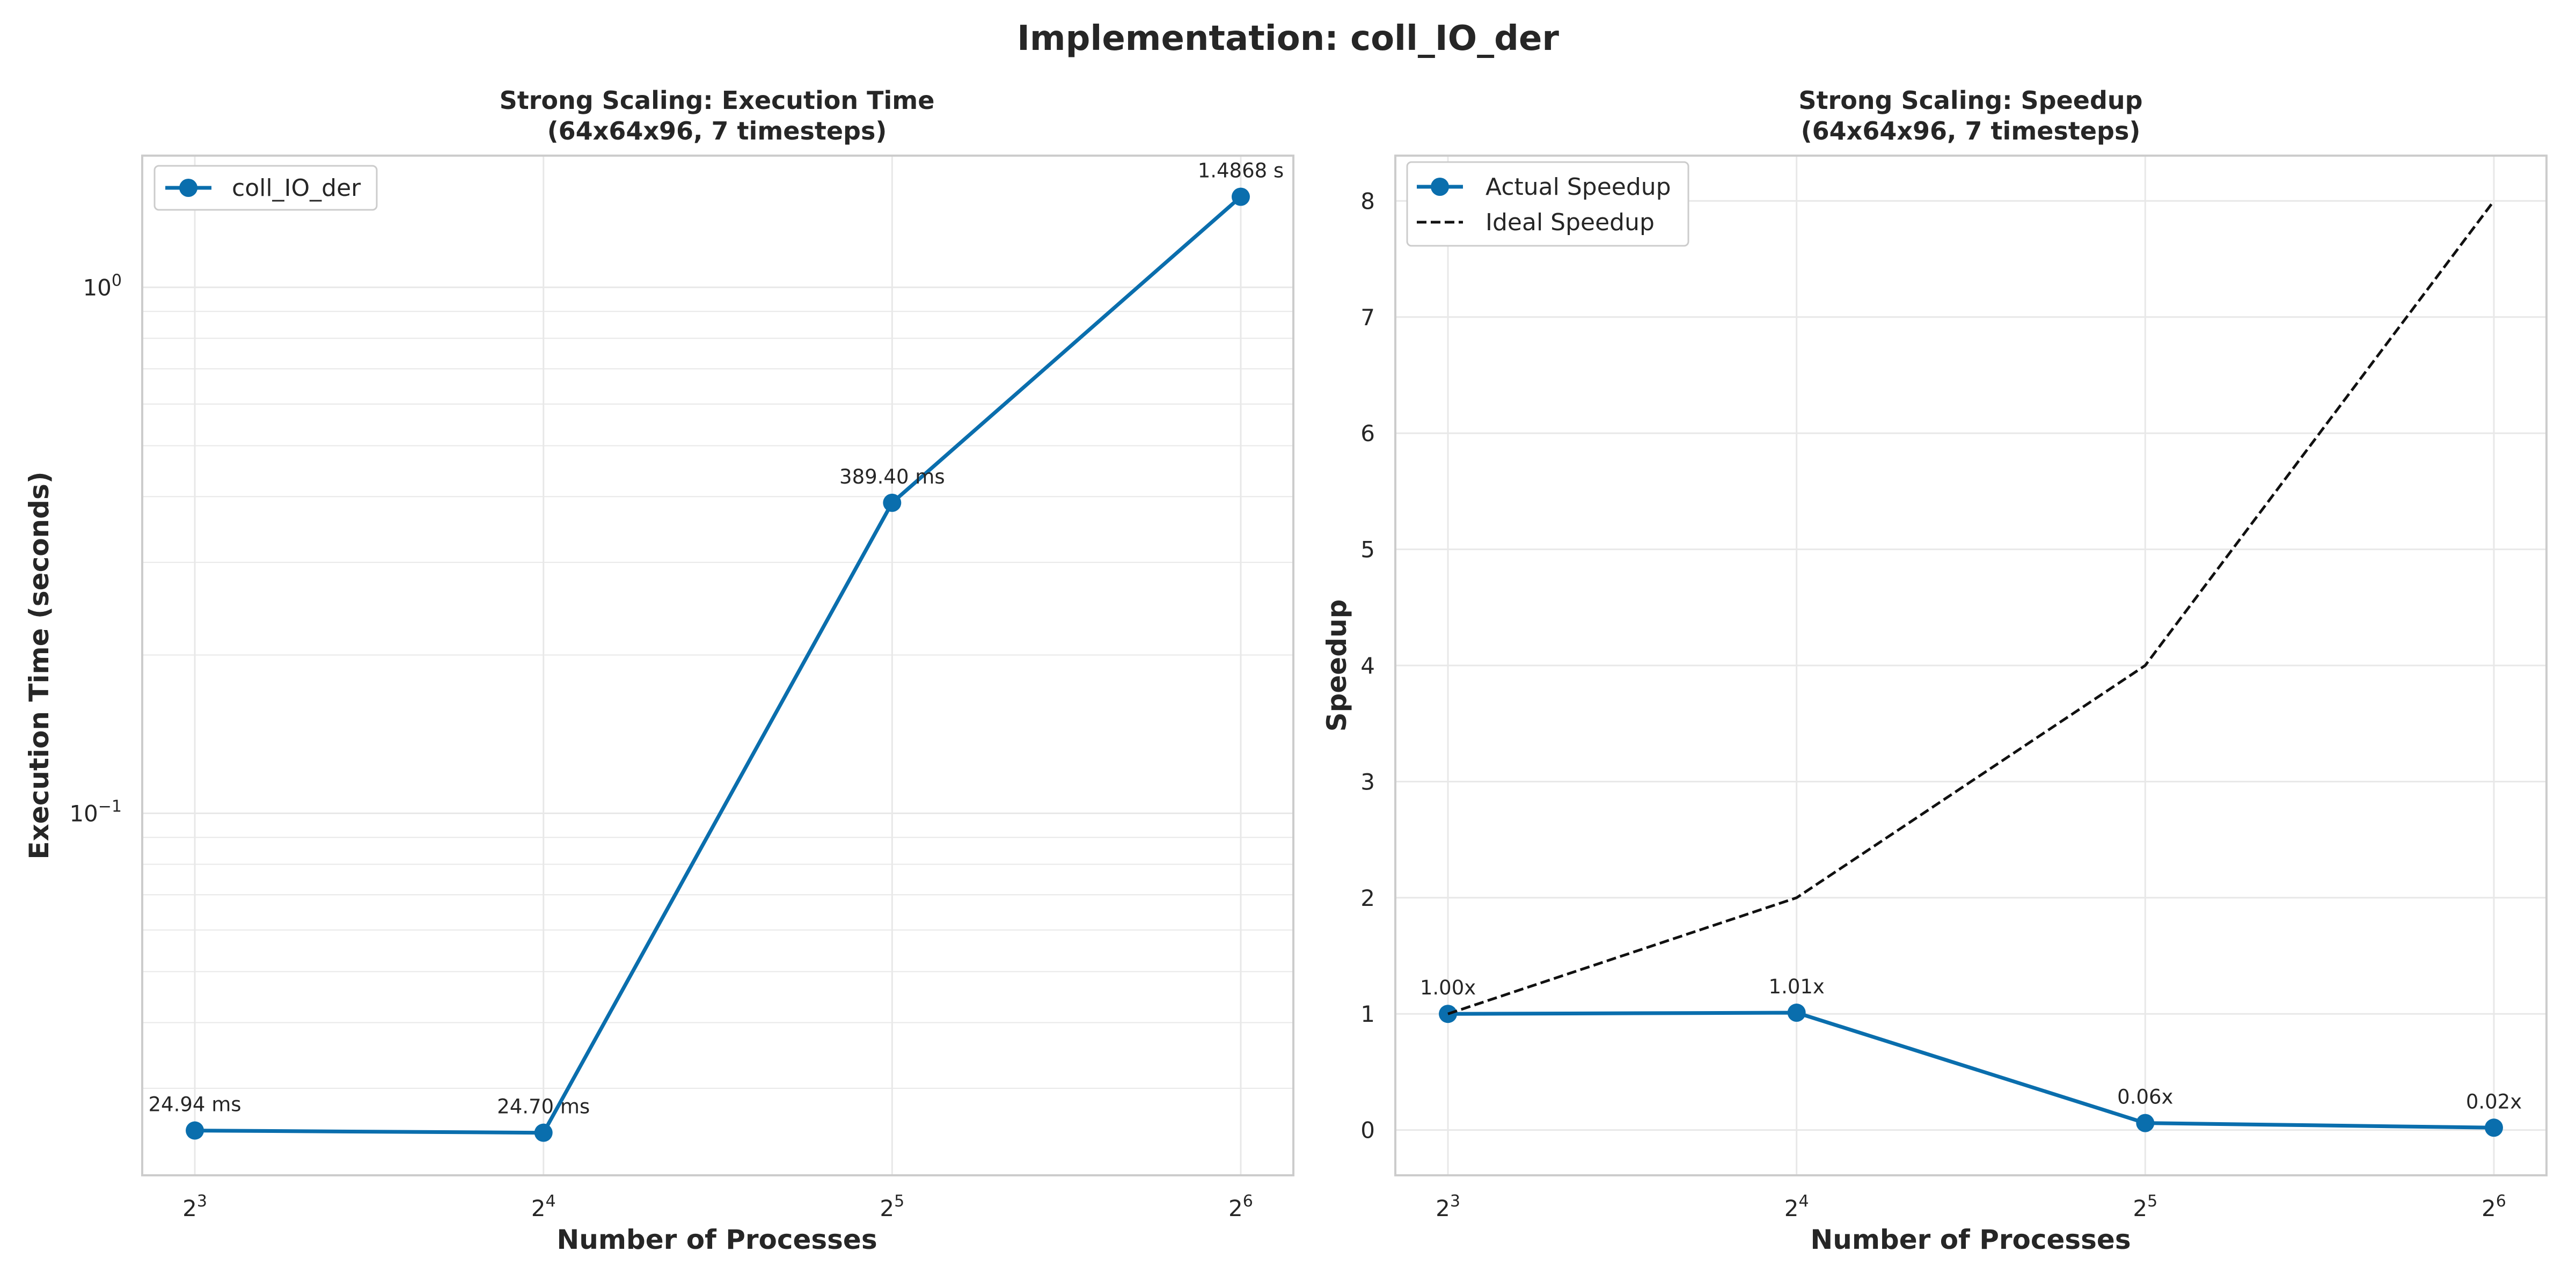  Describe the element at coordinates (296, 188) in the screenshot. I see `legend-label-coll-io-der: coll_IO_der` at that location.